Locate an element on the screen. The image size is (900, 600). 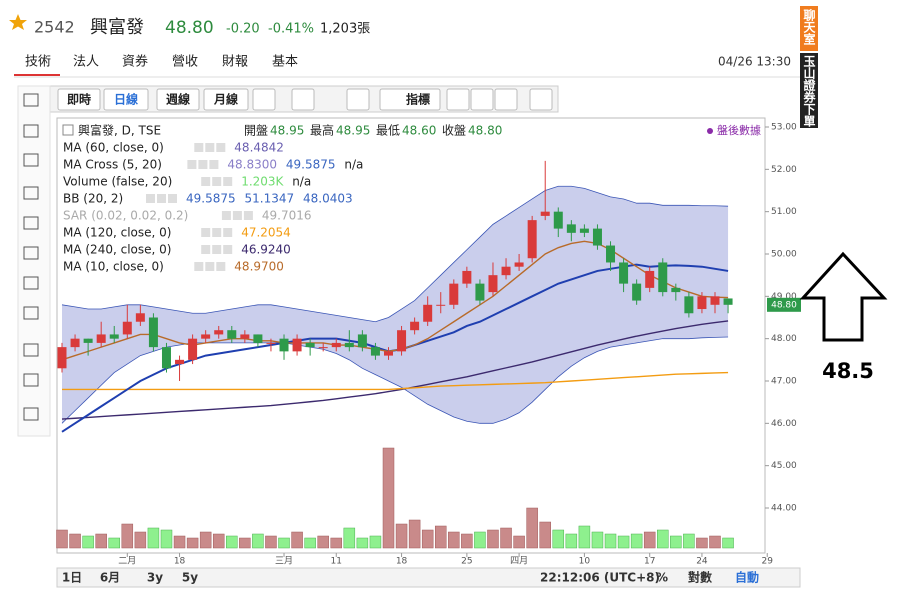
toolbar-label: 日線 is located at coordinates (126, 99).